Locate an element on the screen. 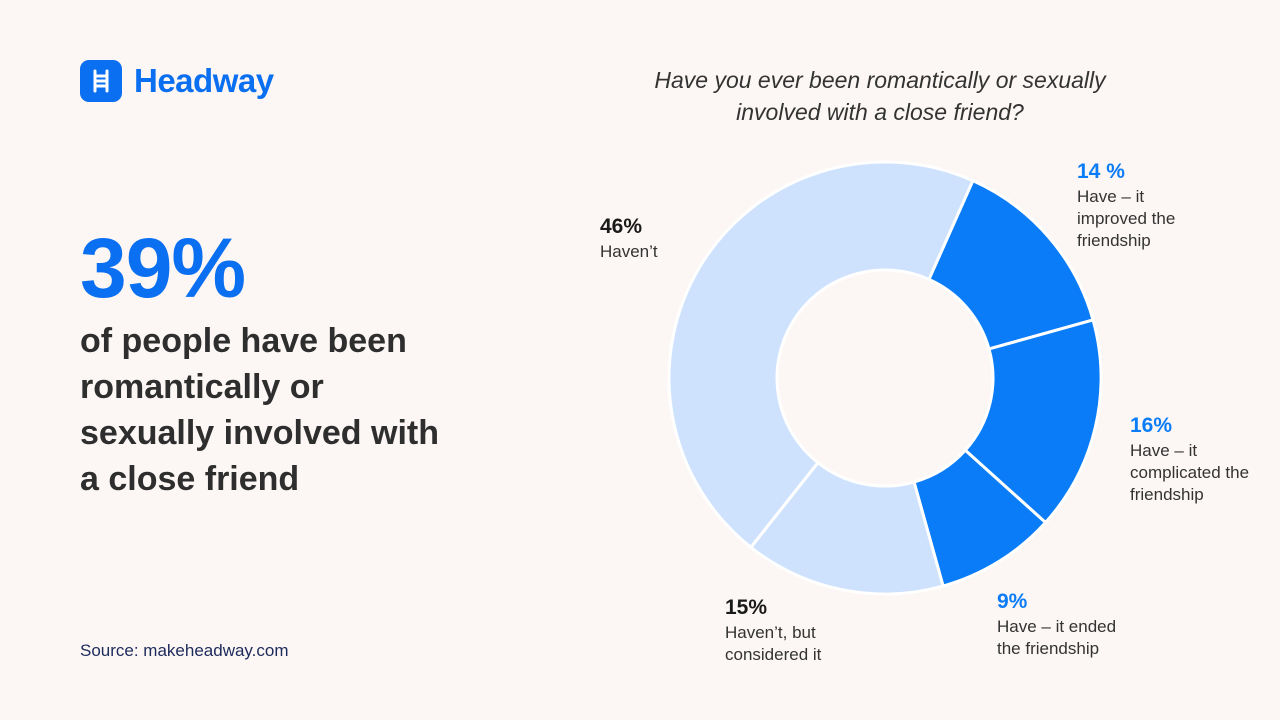 This screenshot has width=1280, height=720. logo: Headway is located at coordinates (177, 81).